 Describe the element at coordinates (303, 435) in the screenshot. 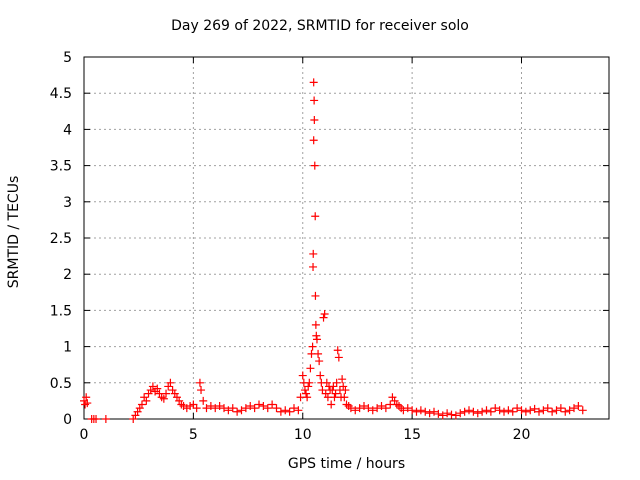

I see `x-tick-label: 10` at that location.